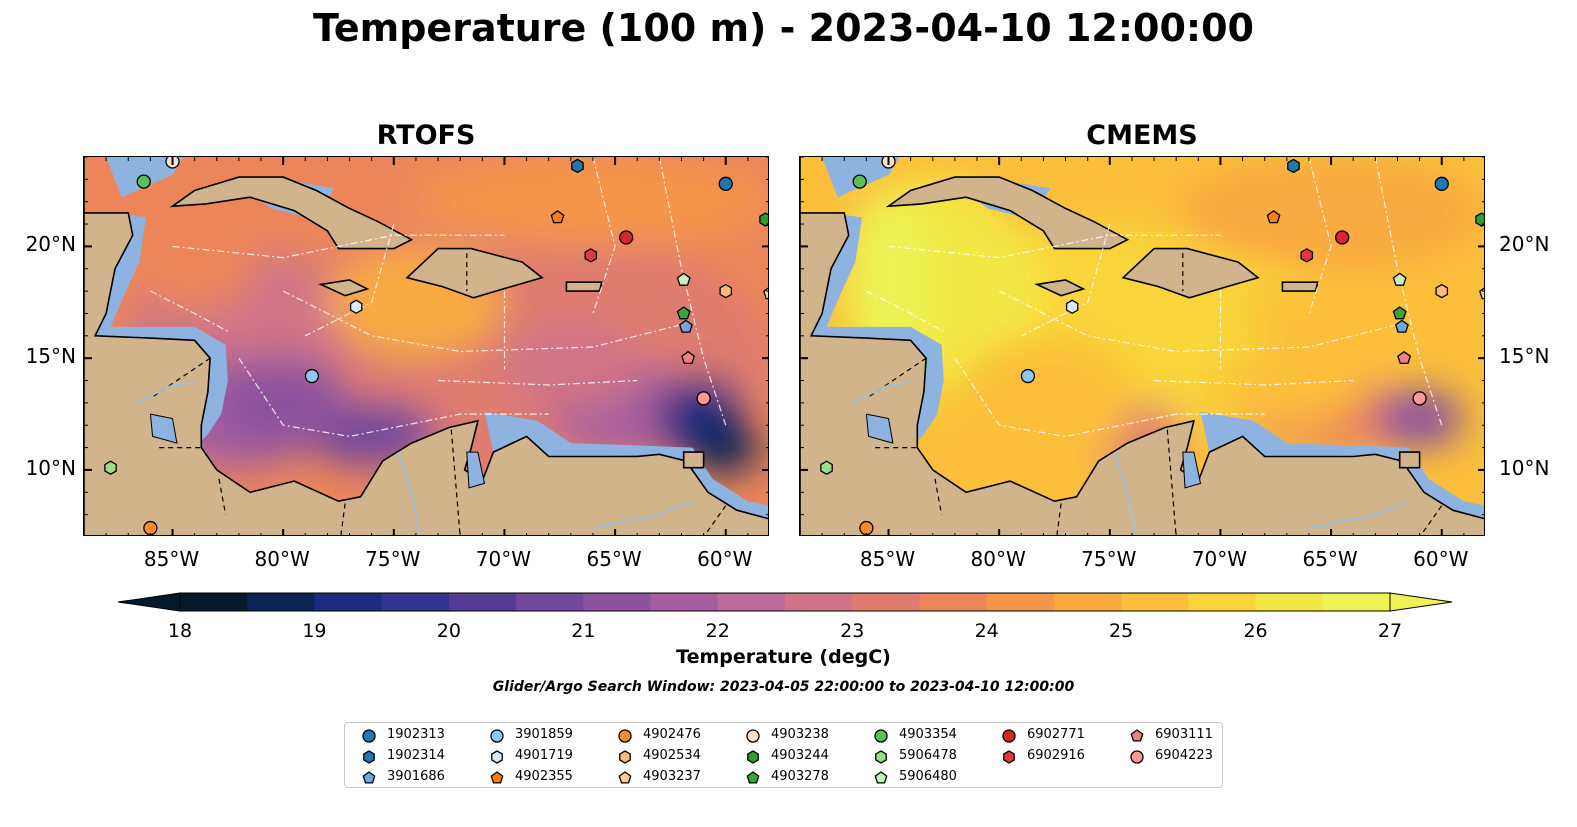 This screenshot has width=1577, height=827. I want to click on colorbar-extend-low, so click(149, 602).